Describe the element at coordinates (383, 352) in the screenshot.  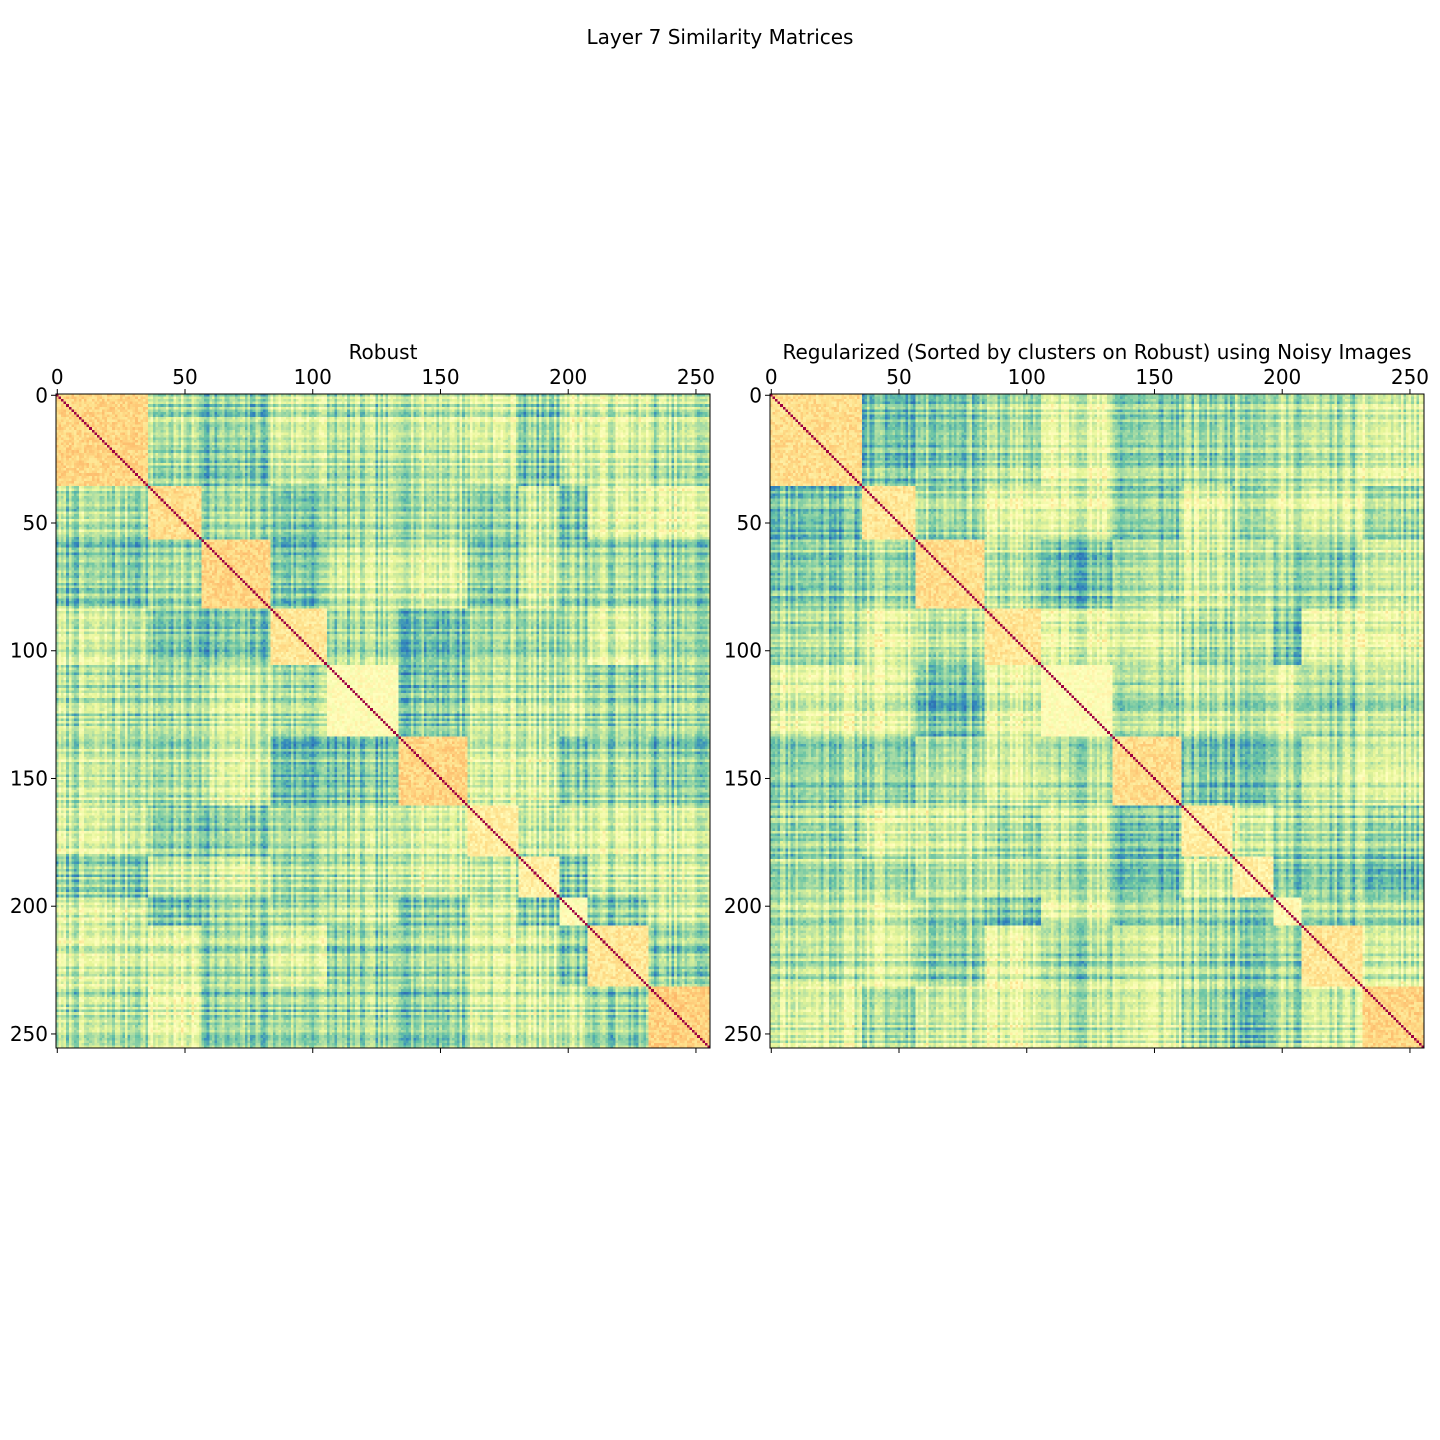
I see `panel-title-robust: Robust` at that location.